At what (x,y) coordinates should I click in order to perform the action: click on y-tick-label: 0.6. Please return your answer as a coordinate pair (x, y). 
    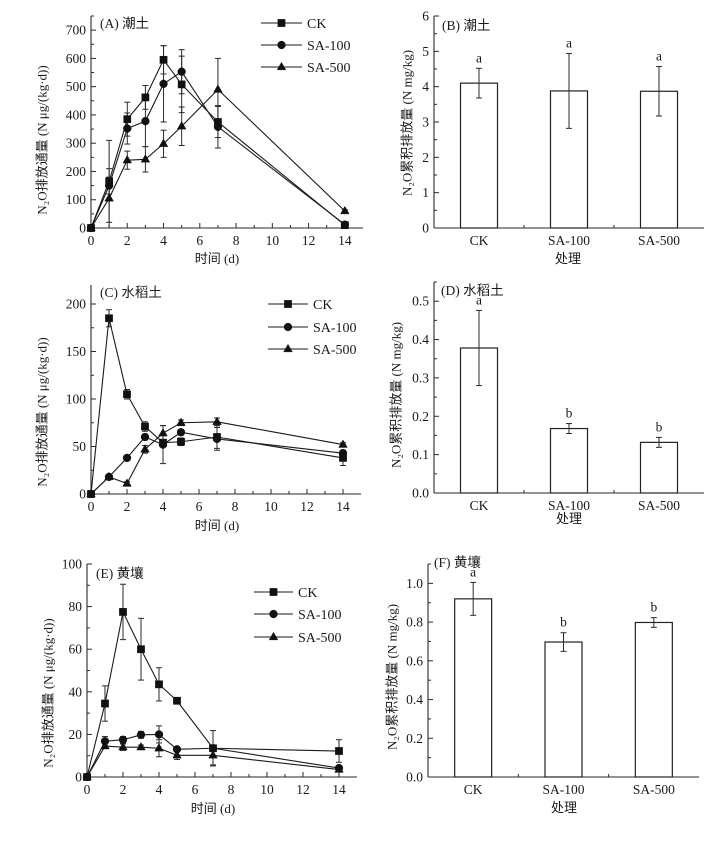
    Looking at the image, I should click on (414, 660).